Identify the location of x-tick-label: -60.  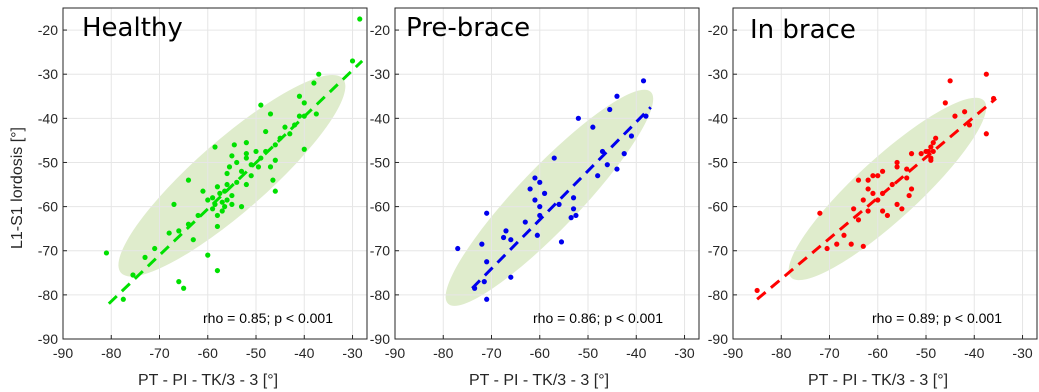
(540, 353).